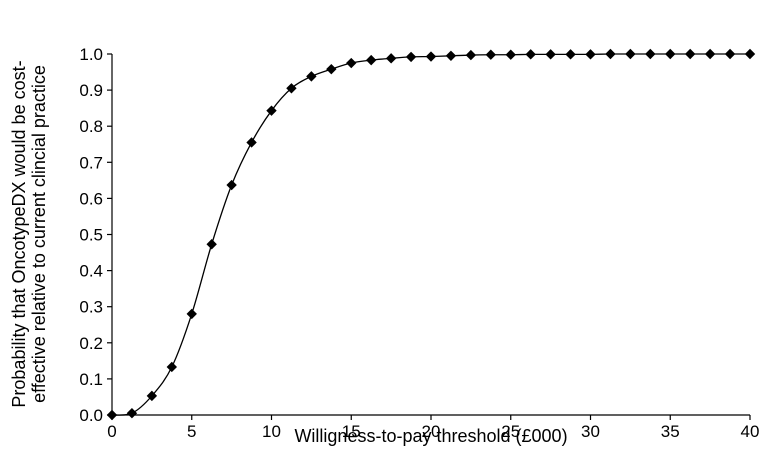 The width and height of the screenshot is (764, 453). I want to click on y-tick-label: 0.3, so click(91, 307).